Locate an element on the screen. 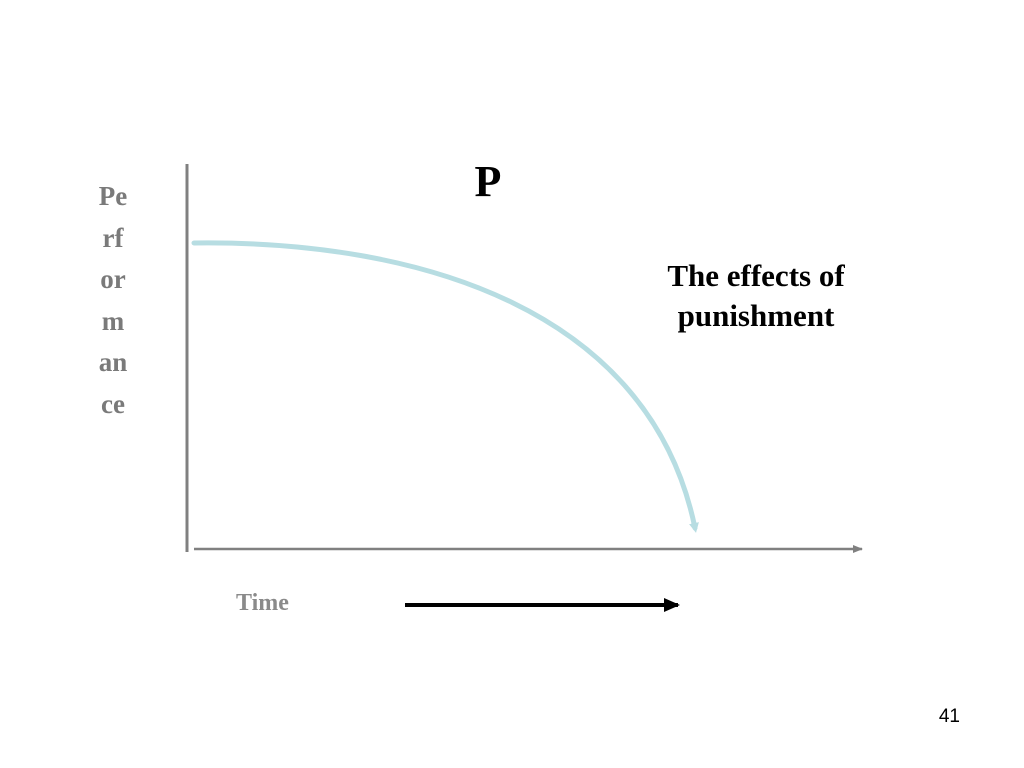 Image resolution: width=1024 pixels, height=768 pixels. y-axis-label: Performance is located at coordinates (113, 300).